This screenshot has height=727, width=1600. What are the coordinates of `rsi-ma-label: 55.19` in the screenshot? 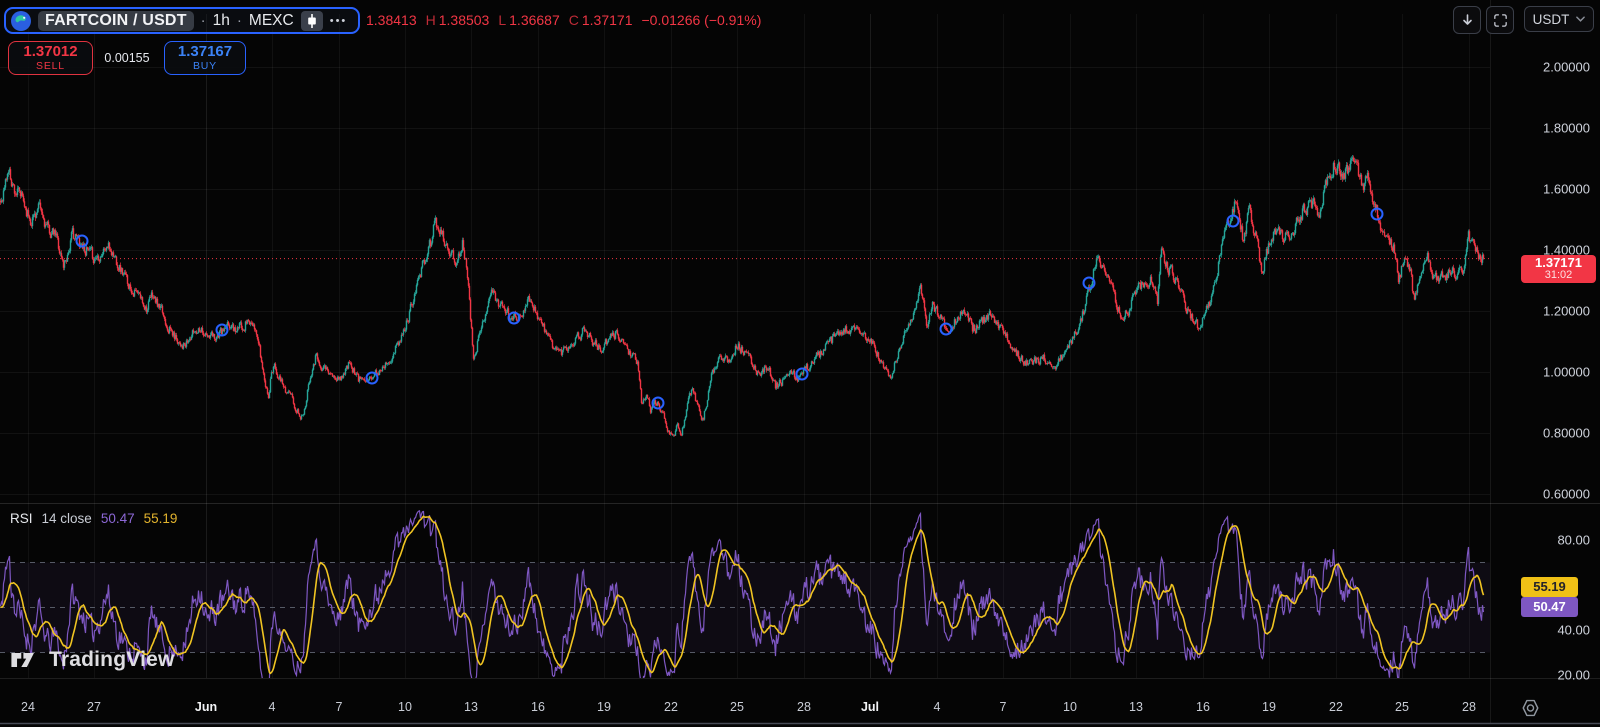 It's located at (1549, 587).